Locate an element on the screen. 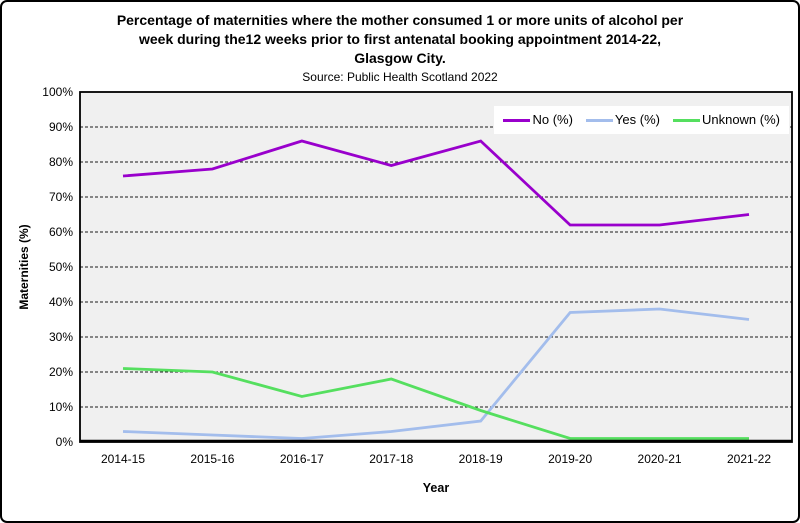  legend: No (%) Yes (%) Unknown (%) is located at coordinates (641, 120).